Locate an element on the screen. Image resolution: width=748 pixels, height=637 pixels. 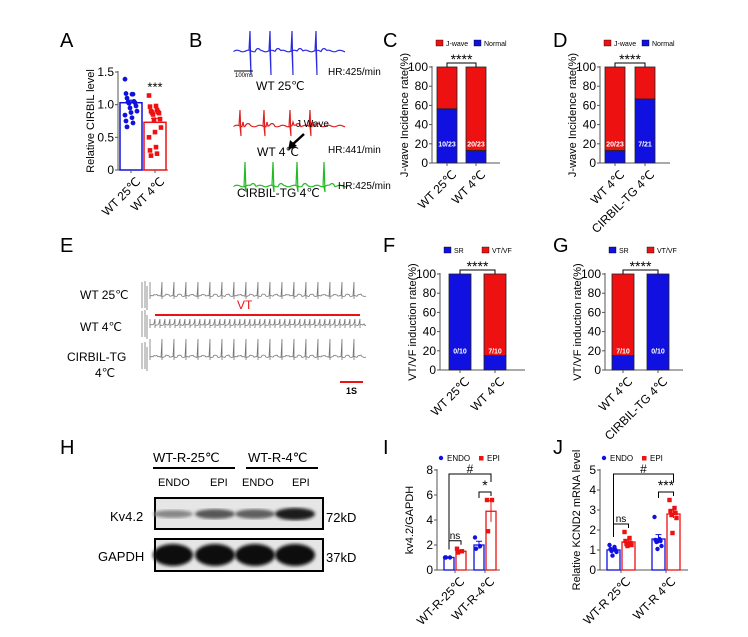
ecg-b-hr-0: HR:425/min is located at coordinates (354, 72).